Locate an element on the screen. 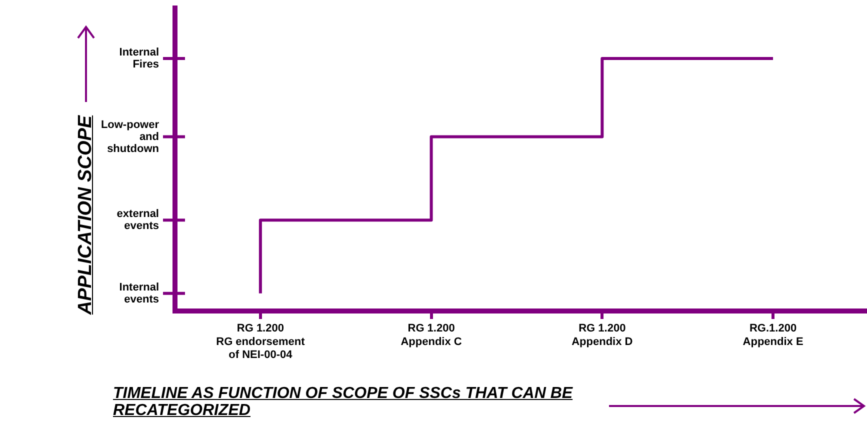 The image size is (867, 421). text: Internal events is located at coordinates (139, 293).